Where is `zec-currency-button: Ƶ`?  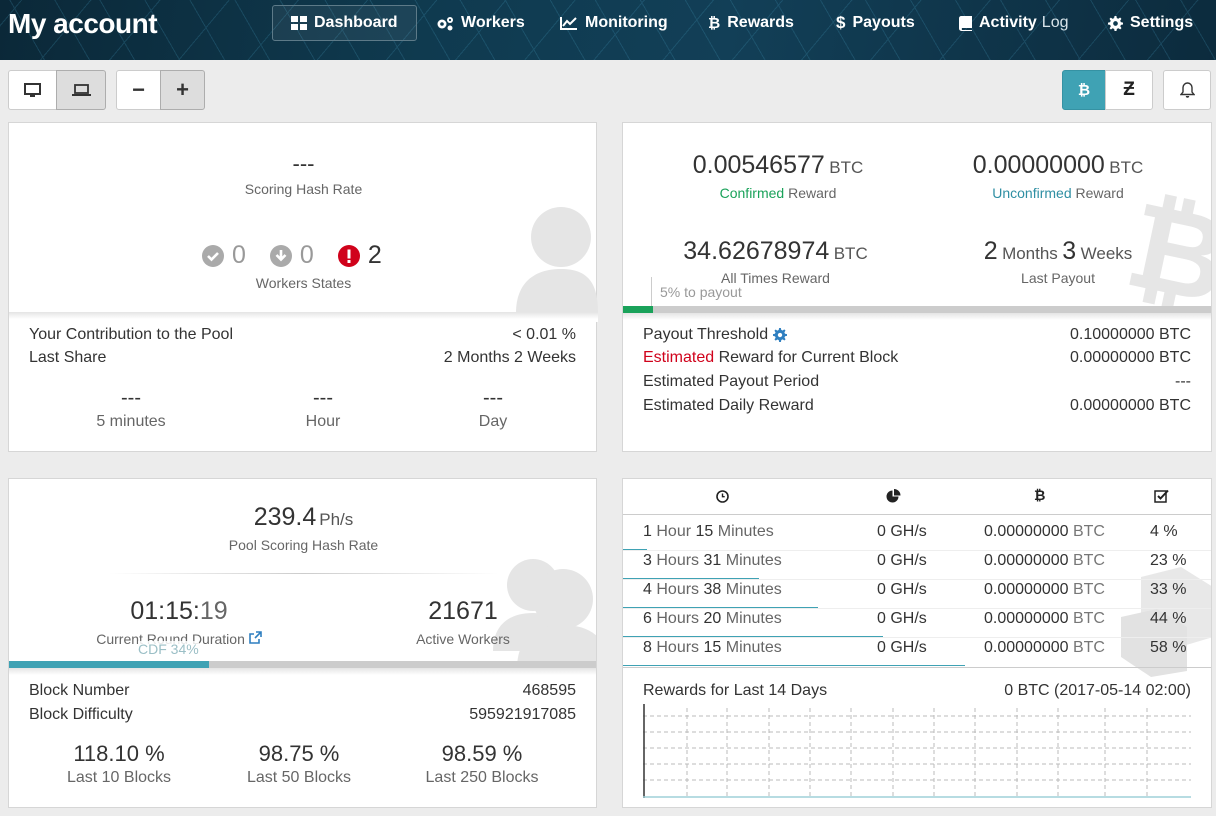
zec-currency-button: Ƶ is located at coordinates (1129, 90).